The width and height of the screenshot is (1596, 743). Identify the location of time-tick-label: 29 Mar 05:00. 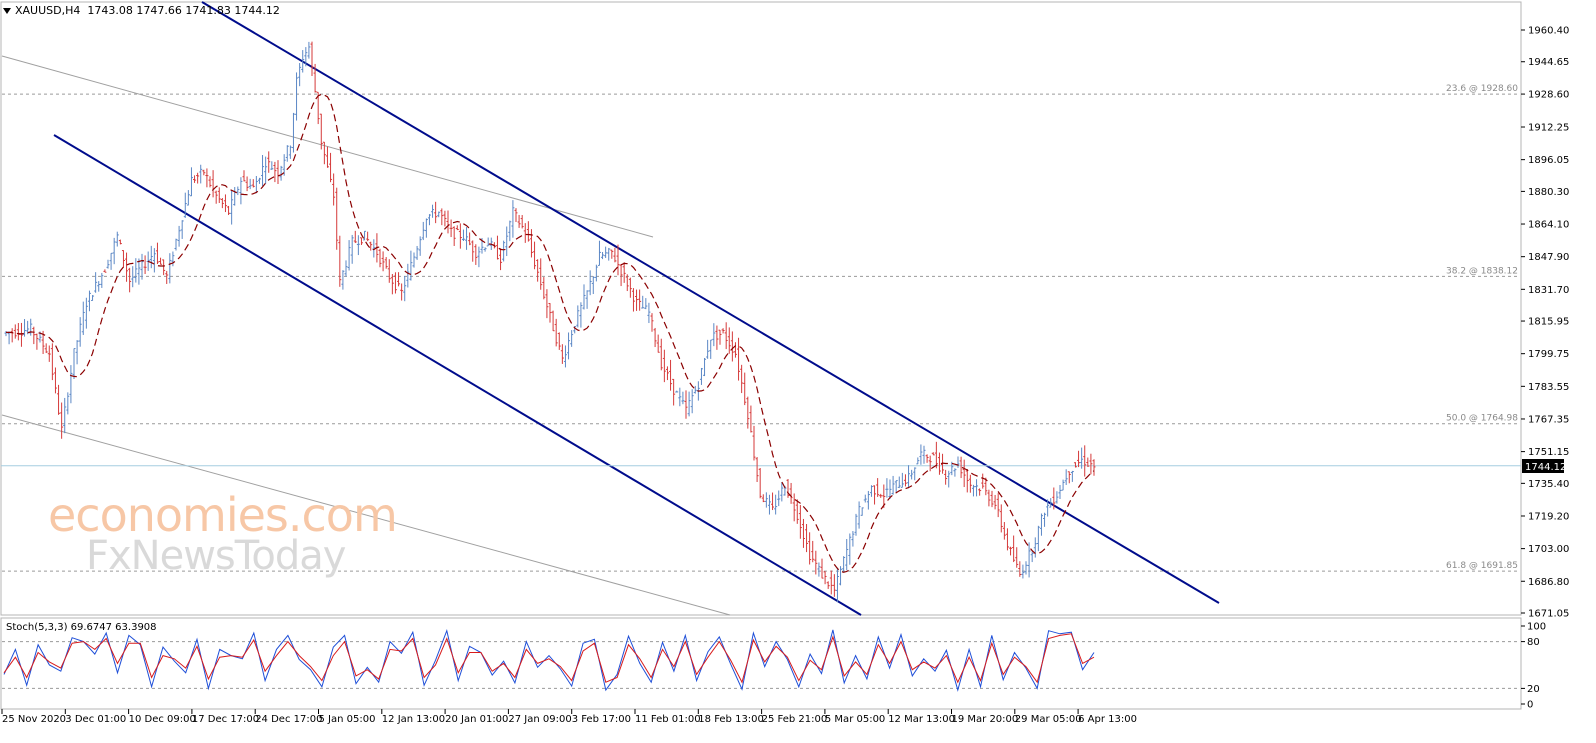
(1048, 719).